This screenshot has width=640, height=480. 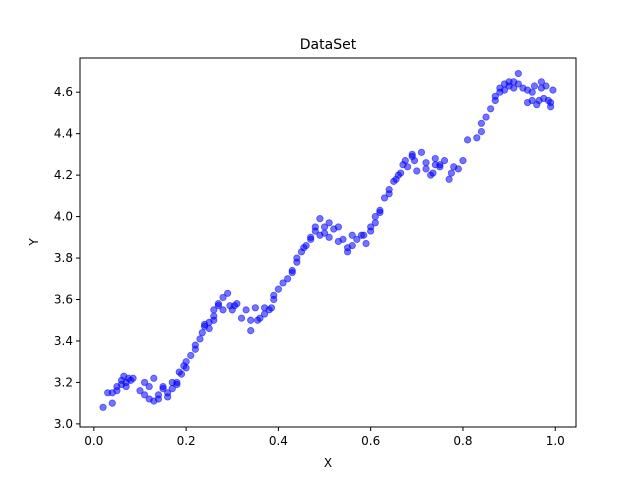 I want to click on x-tick-label: 0.0, so click(x=93, y=441).